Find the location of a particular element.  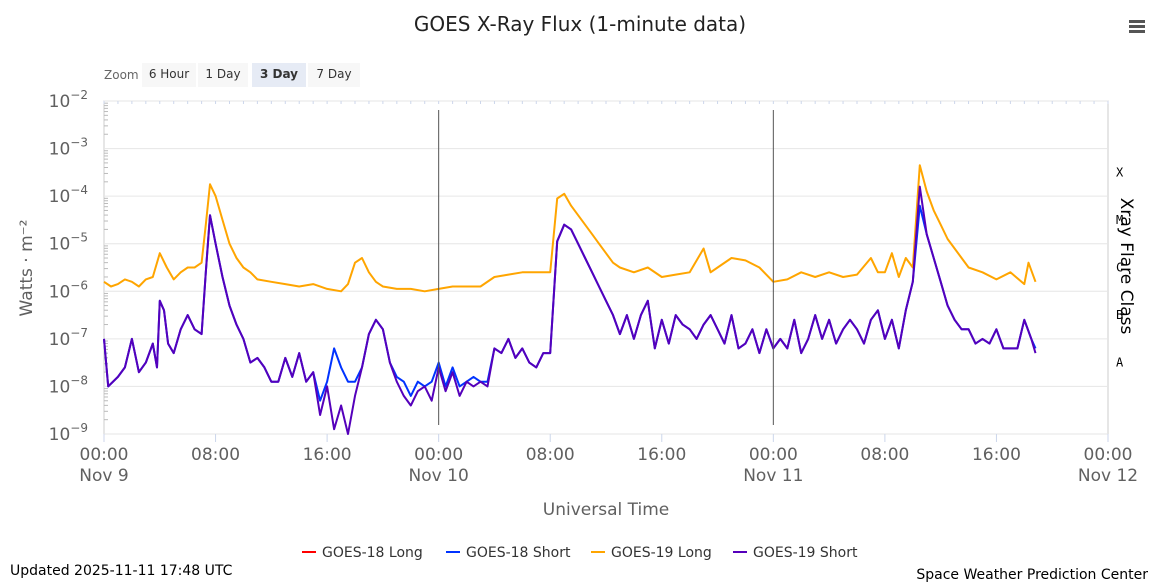

flare-class-label: M is located at coordinates (1119, 220).